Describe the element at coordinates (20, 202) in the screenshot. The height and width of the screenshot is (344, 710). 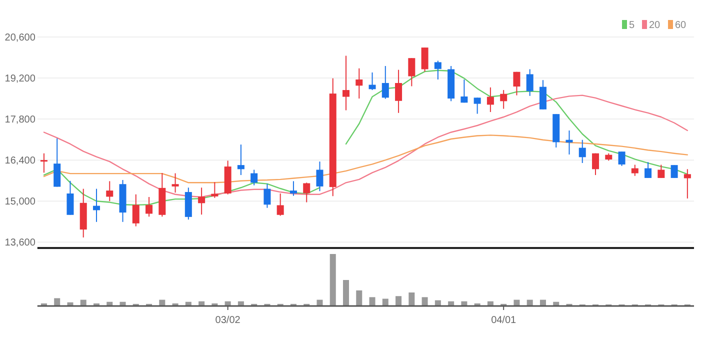
I see `y-tick-label: 15,000` at that location.